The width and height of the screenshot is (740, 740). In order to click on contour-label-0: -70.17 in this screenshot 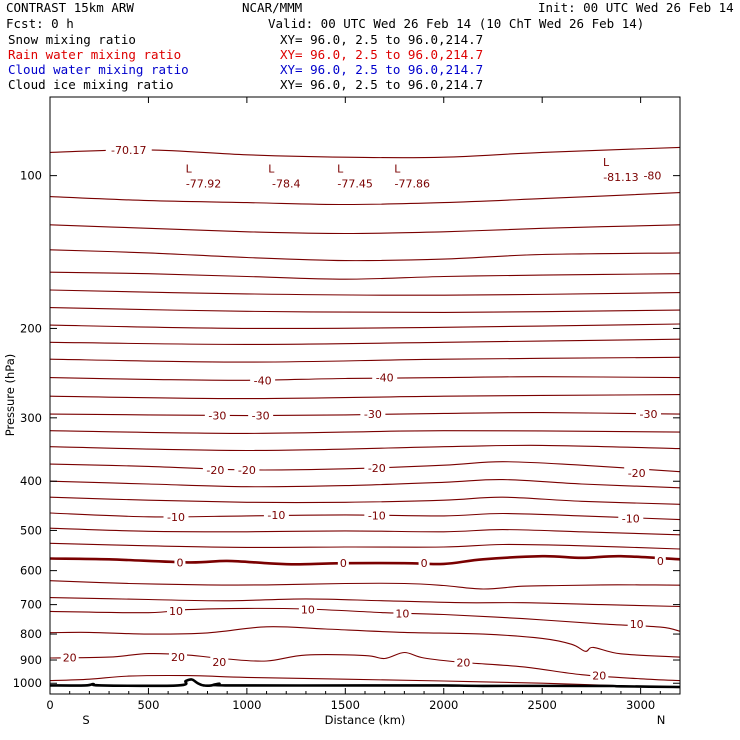, I will do `click(128, 150)`.